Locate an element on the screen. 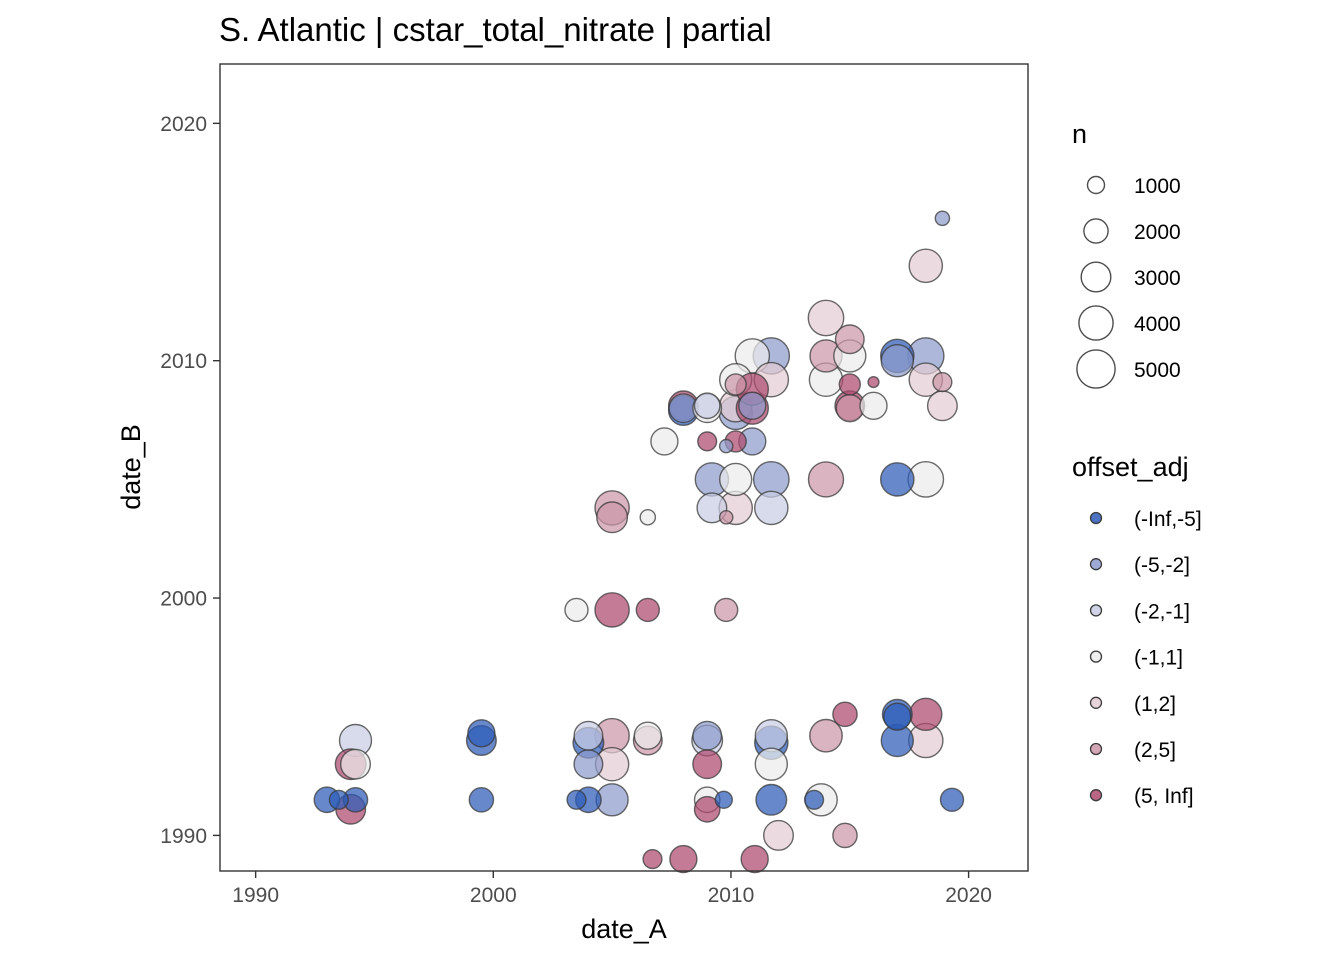 Image resolution: width=1344 pixels, height=960 pixels. size-legend-title: n is located at coordinates (1079, 134).